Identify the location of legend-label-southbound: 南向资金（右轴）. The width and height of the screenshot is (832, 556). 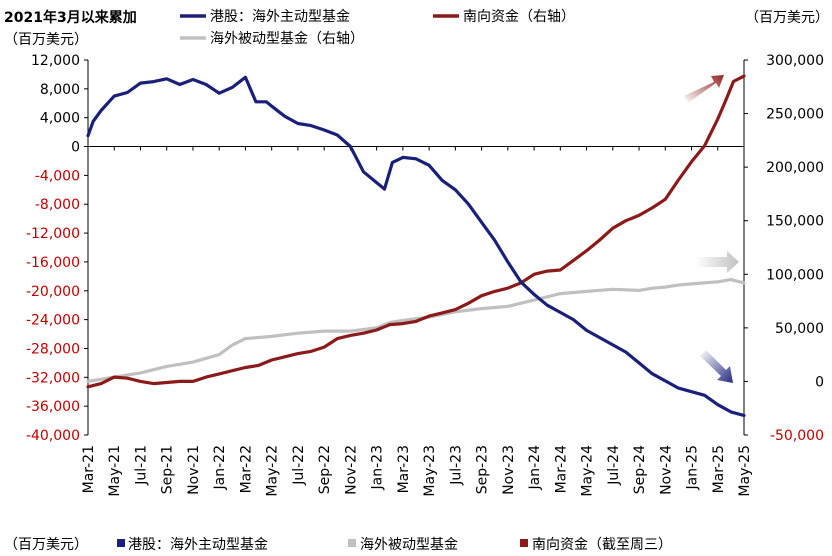
(519, 17).